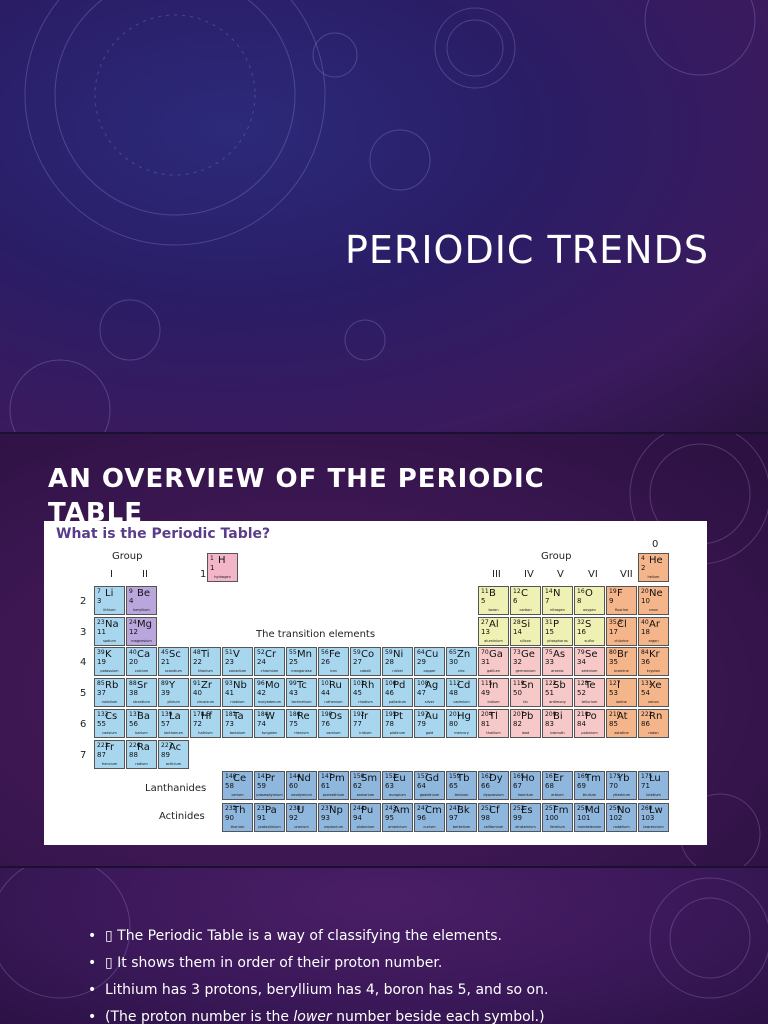 The image size is (768, 1024). Describe the element at coordinates (589, 723) in the screenshot. I see `element-cell: 210 Po 84 polonium` at that location.